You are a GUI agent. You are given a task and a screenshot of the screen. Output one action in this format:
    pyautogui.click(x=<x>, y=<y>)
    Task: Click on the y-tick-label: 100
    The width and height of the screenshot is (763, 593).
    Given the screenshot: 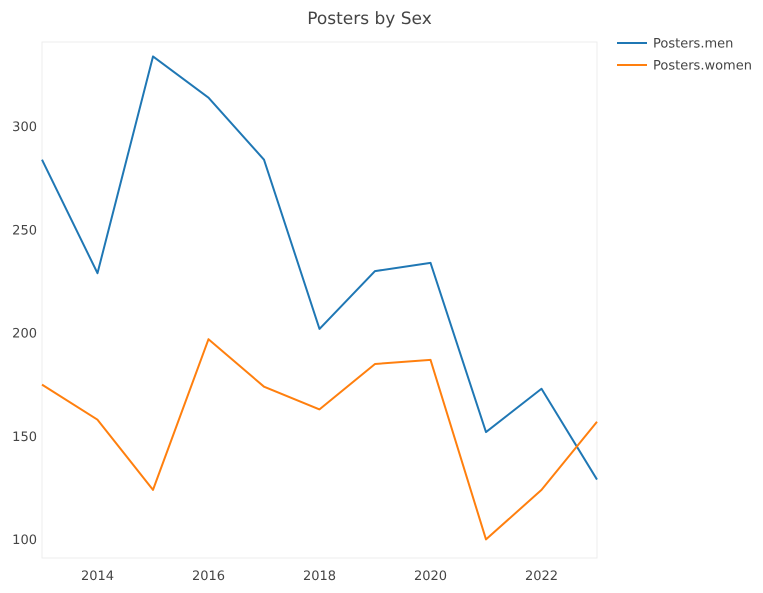 What is the action you would take?
    pyautogui.click(x=24, y=540)
    